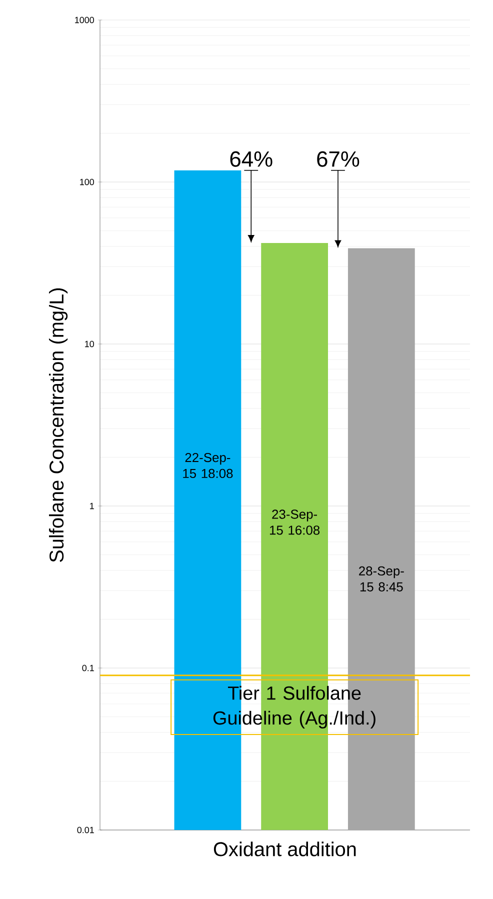 Image resolution: width=493 pixels, height=899 pixels. Describe the element at coordinates (58, 425) in the screenshot. I see `y-axis-title: Sulfolane Concentration (mg/L)` at that location.